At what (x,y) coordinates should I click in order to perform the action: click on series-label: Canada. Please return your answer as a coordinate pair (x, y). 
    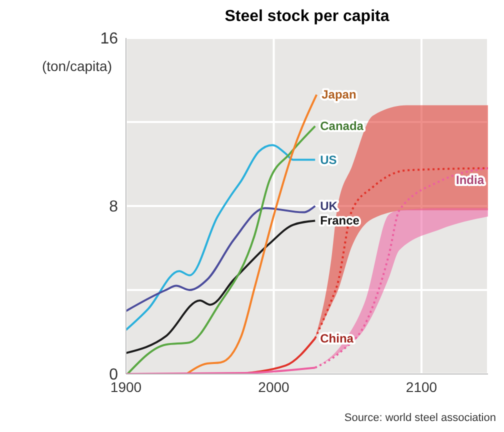
    Looking at the image, I should click on (342, 126).